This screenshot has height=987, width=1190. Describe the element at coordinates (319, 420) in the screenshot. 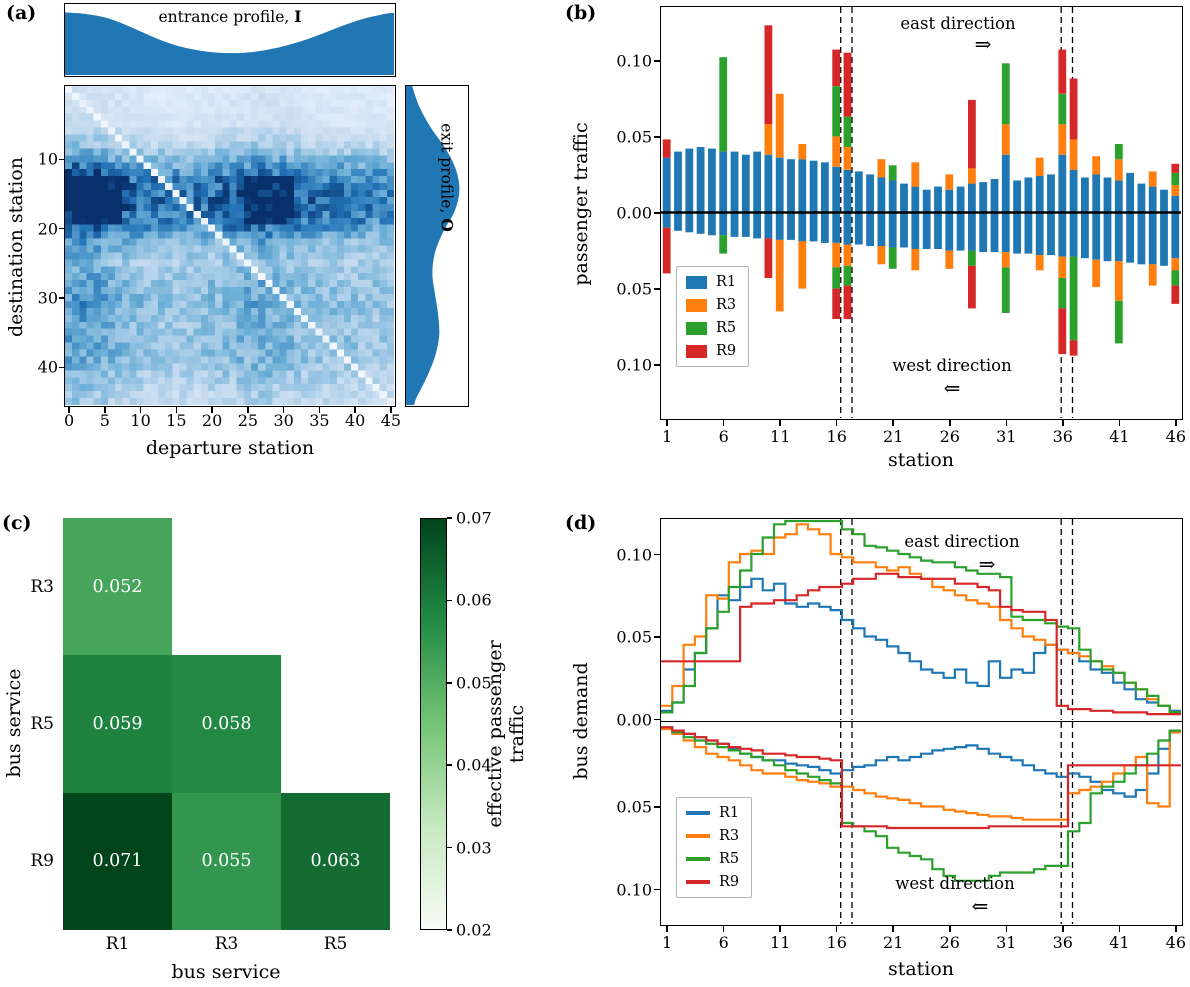

I see `a-x-tick-label: 35` at that location.